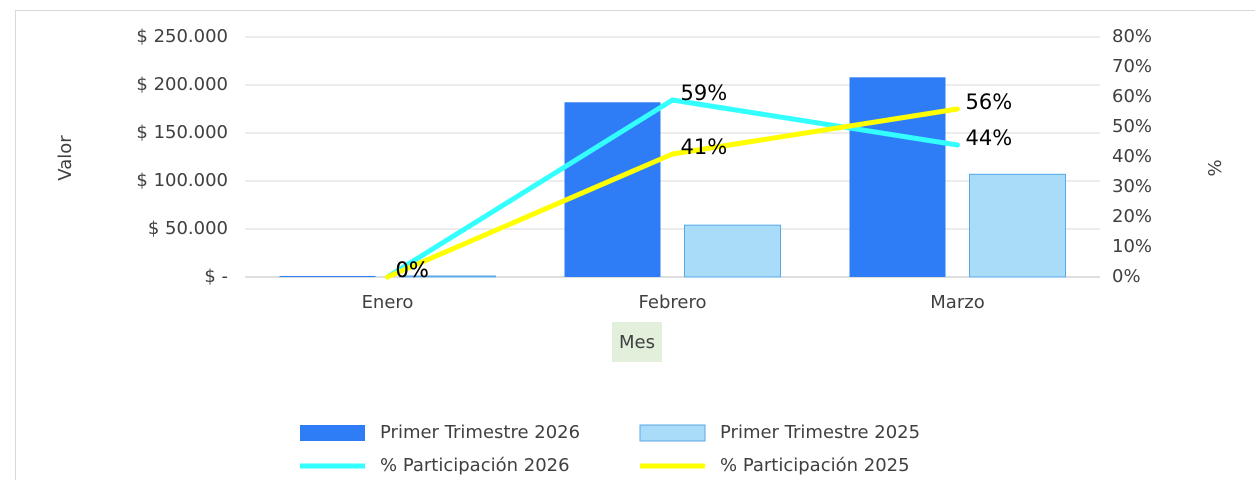 The width and height of the screenshot is (1255, 484). I want to click on x-tick-label: Enero, so click(388, 302).